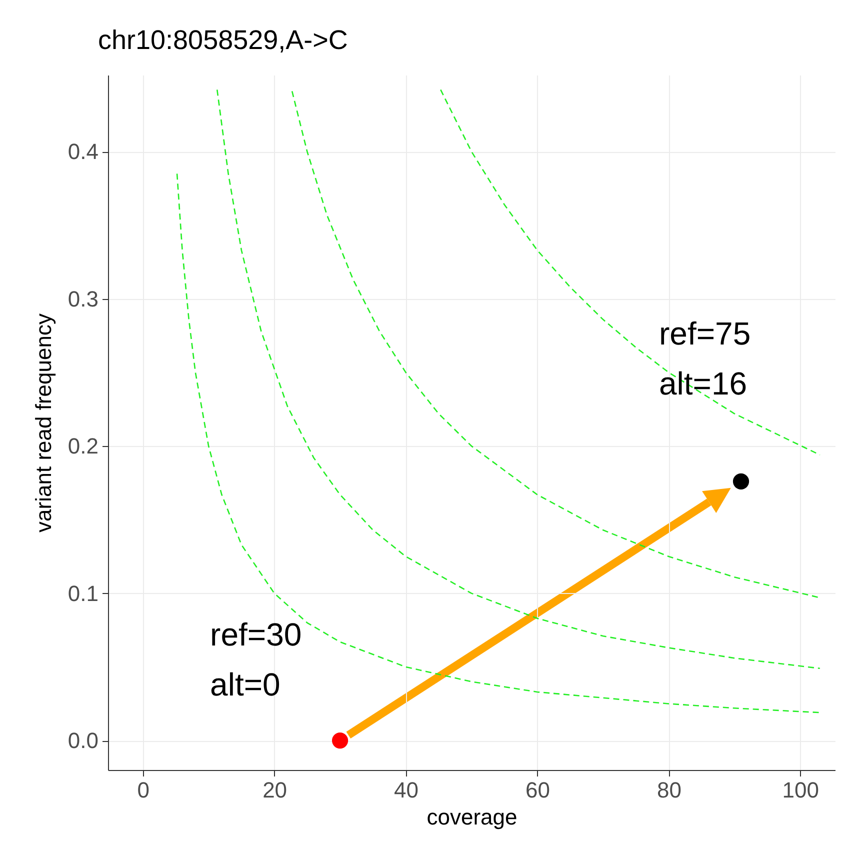  Describe the element at coordinates (83, 151) in the screenshot. I see `y-tick-label: 0.4` at that location.